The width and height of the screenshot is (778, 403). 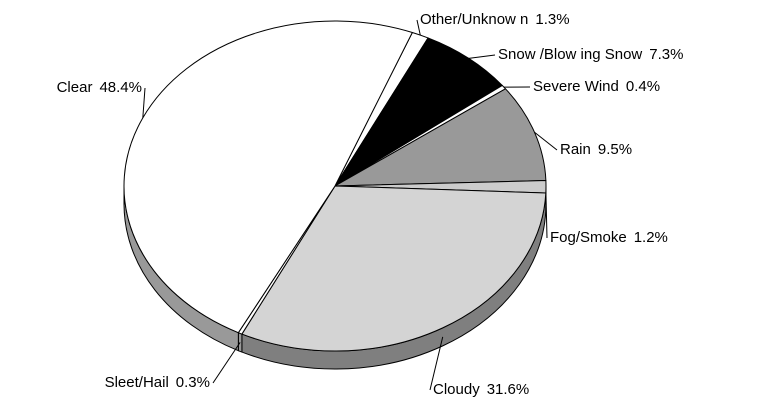 I want to click on category-label: Cloudy, so click(x=456, y=389).